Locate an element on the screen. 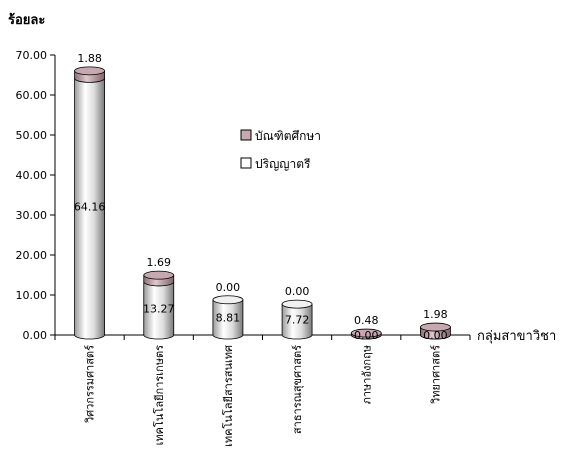  data-label-undergraduate: 7.72 is located at coordinates (297, 320).